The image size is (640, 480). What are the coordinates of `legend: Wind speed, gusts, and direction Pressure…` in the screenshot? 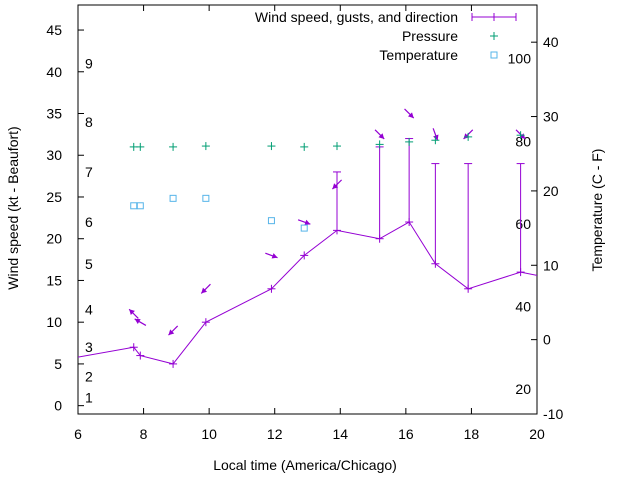 It's located at (386, 36).